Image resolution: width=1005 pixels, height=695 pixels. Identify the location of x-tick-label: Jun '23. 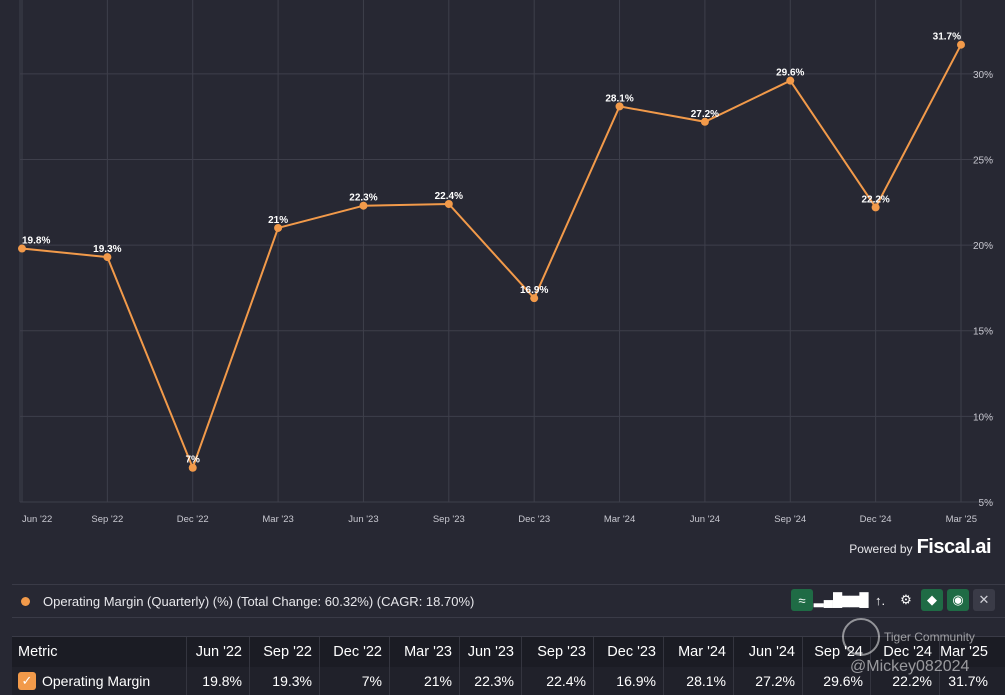
(363, 519).